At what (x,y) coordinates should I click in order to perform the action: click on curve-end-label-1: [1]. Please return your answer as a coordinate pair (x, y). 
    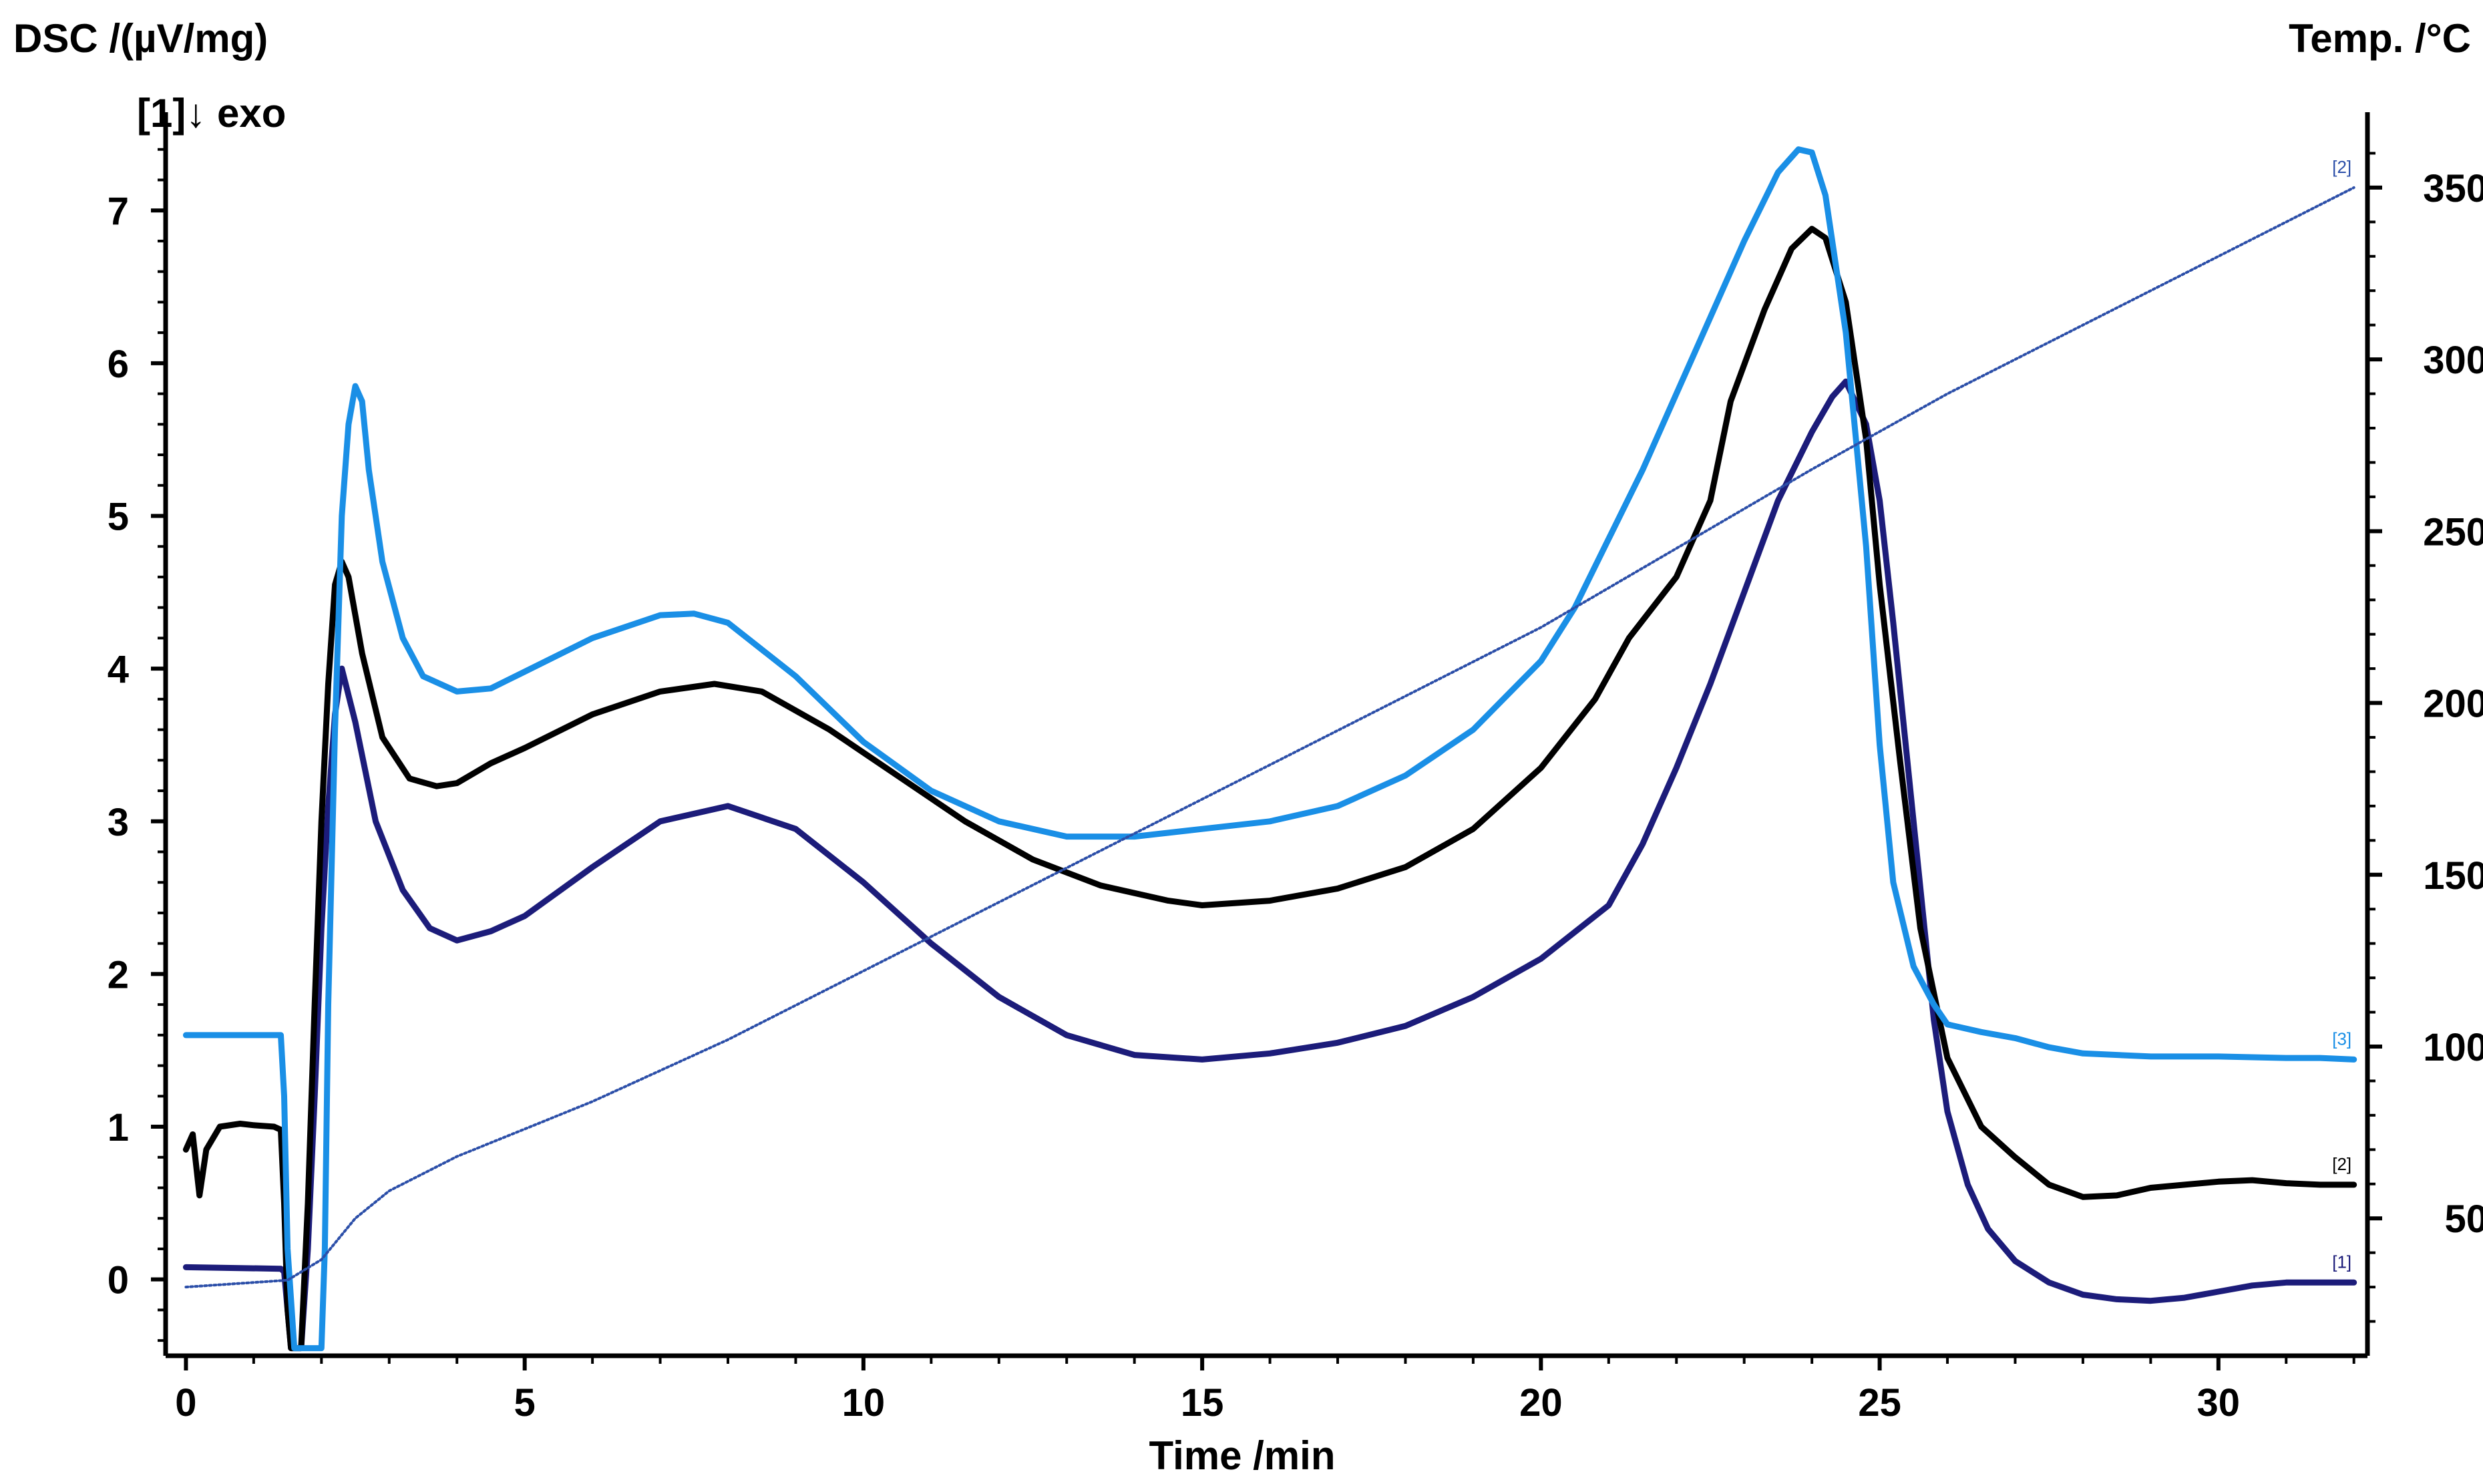
    Looking at the image, I should click on (2341, 1262).